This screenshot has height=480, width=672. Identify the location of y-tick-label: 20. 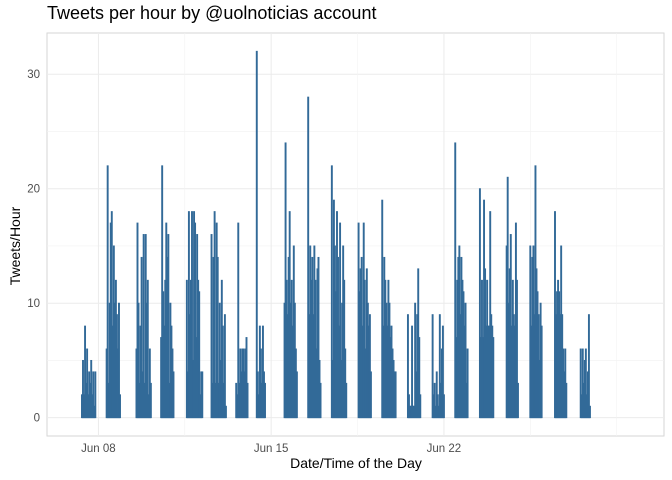
(33, 190).